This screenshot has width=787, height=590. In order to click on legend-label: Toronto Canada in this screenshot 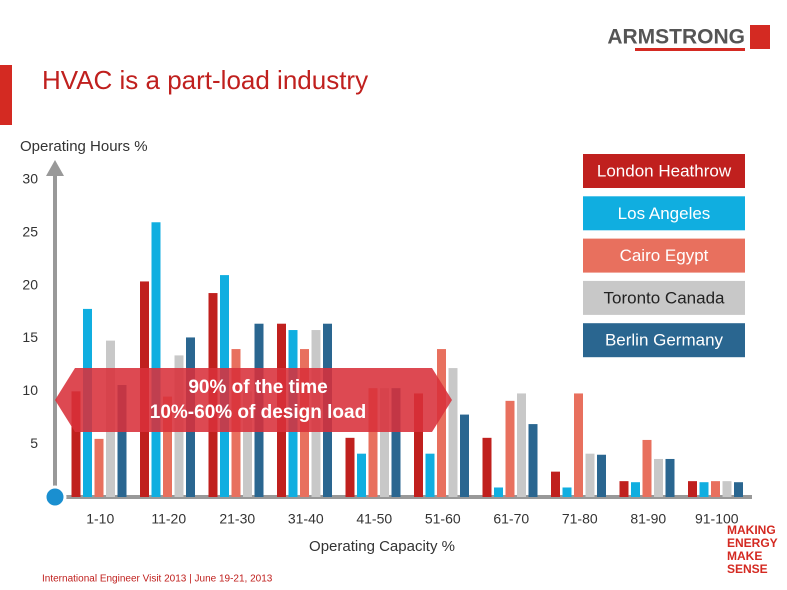, I will do `click(665, 297)`.